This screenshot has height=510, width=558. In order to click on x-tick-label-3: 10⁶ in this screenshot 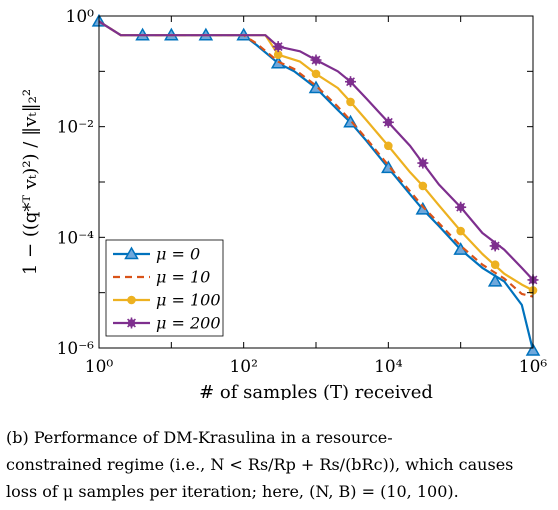, I will do `click(533, 367)`.